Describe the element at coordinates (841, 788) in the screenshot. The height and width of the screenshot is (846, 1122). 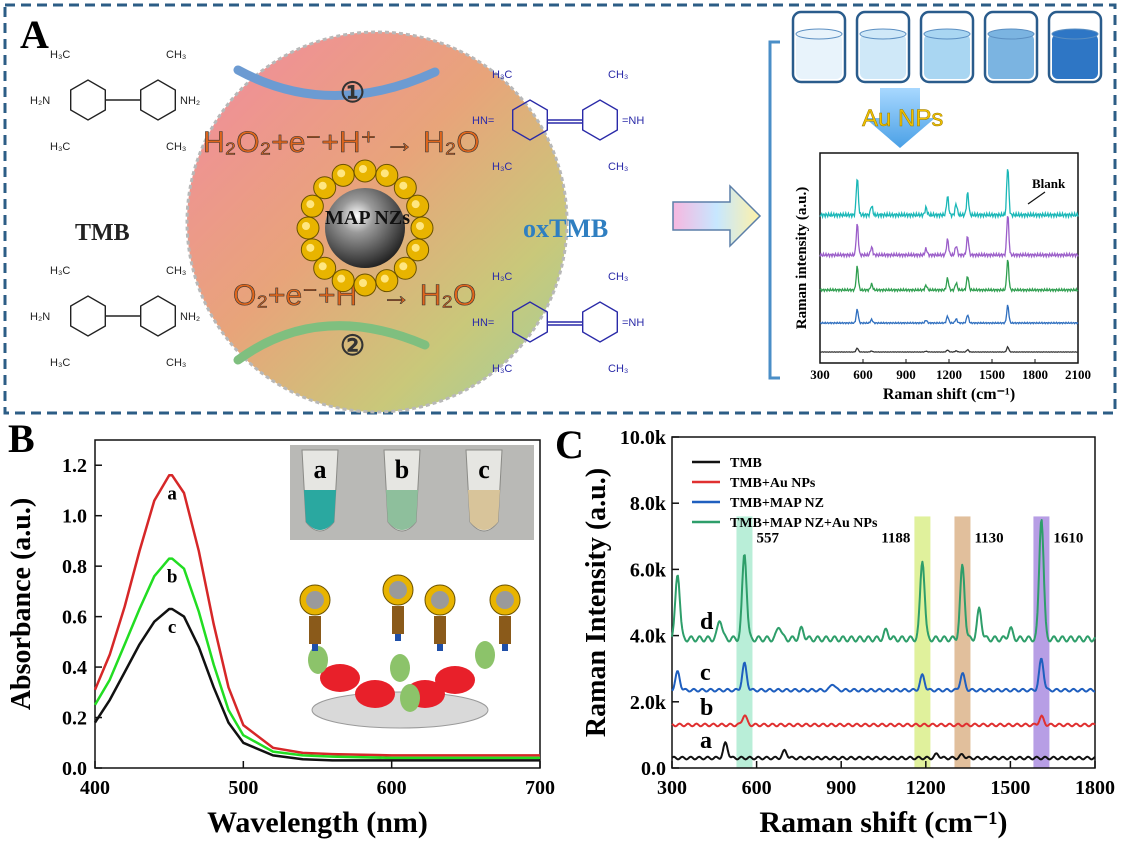
I see `x-tick-label: 900` at that location.